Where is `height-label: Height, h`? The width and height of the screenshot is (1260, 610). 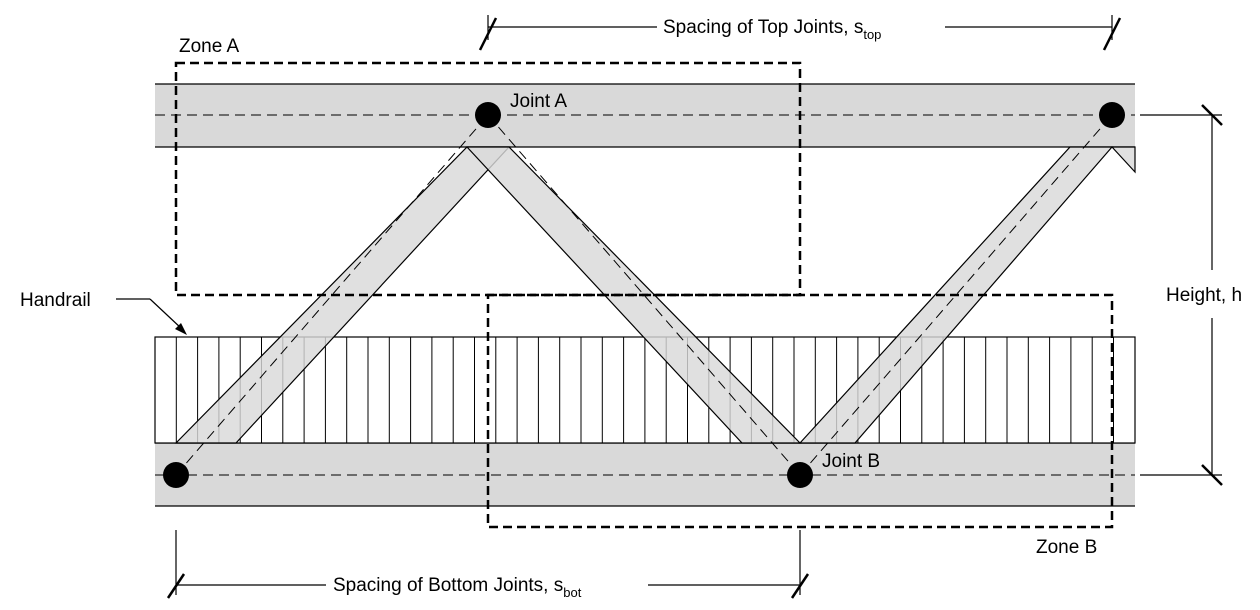 height-label: Height, h is located at coordinates (1204, 295).